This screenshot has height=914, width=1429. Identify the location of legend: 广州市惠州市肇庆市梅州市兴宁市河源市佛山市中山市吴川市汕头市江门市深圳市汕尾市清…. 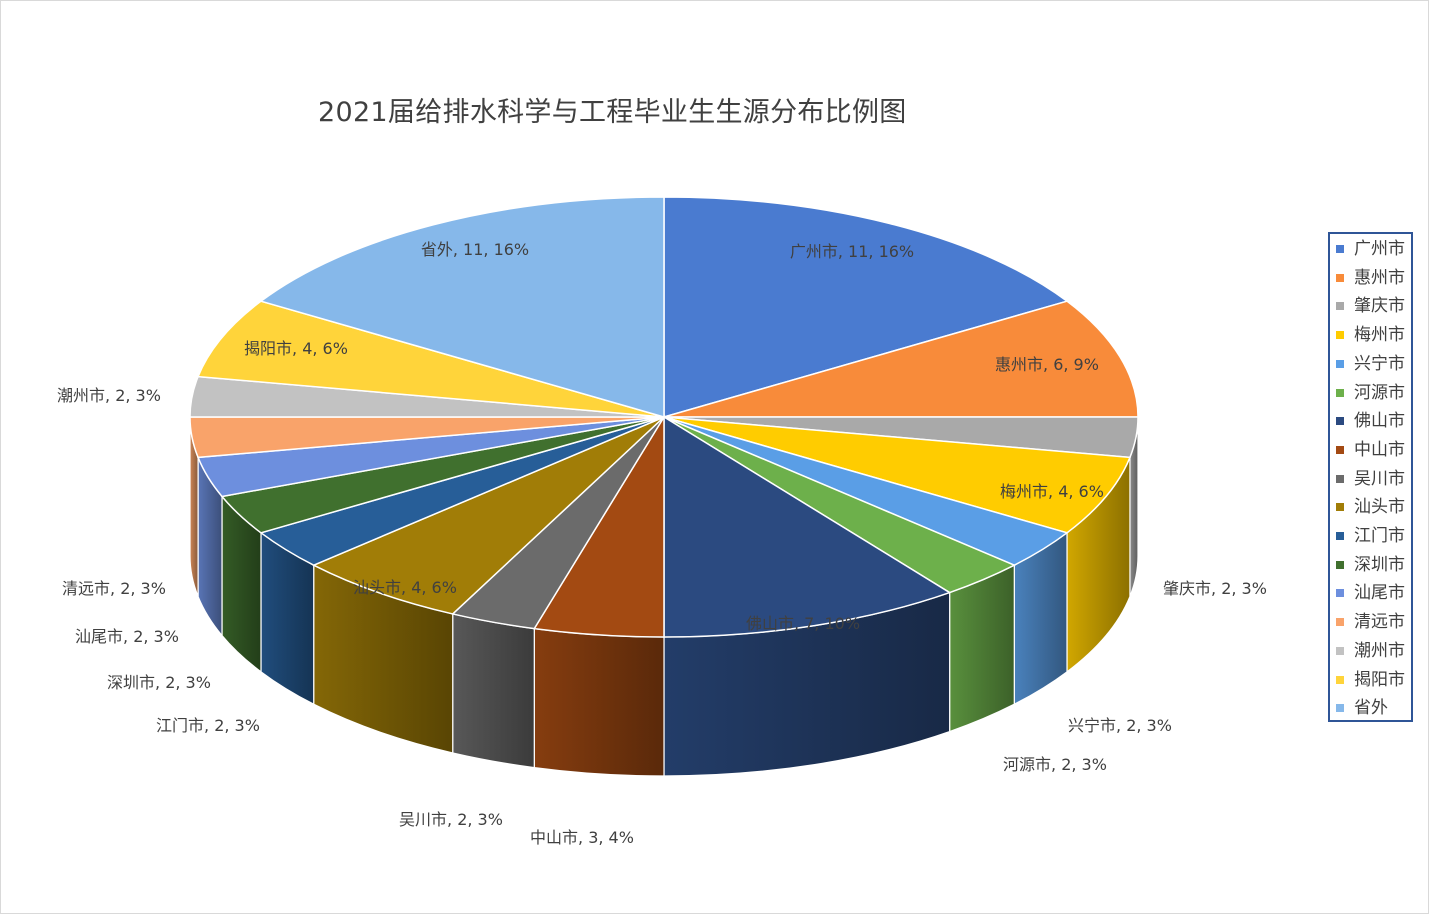
(1370, 477).